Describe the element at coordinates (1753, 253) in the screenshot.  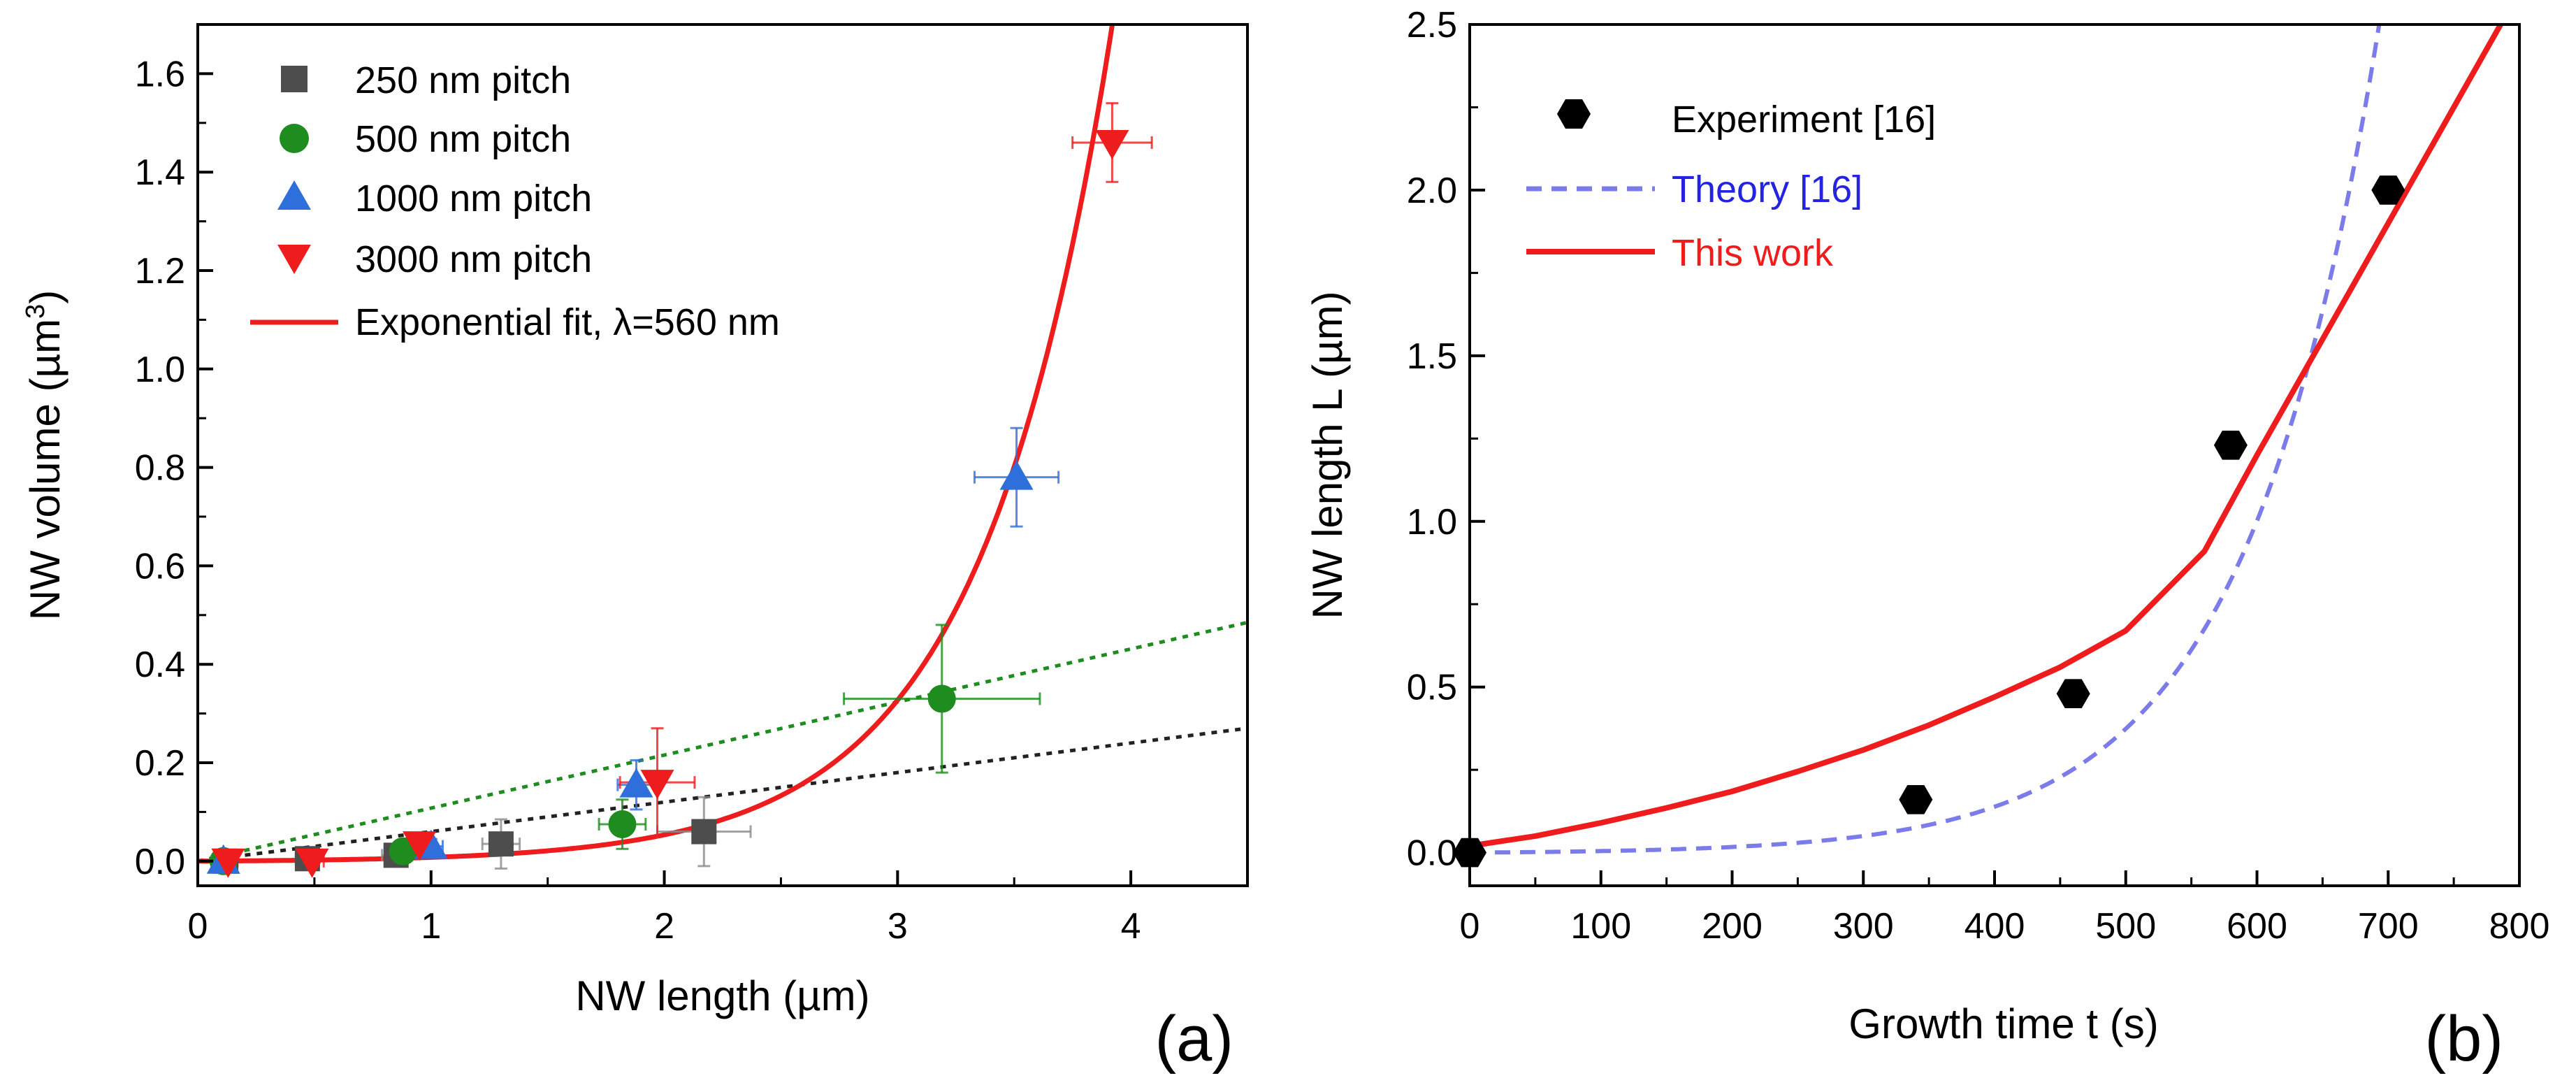
I see `legend-label-this-work: This work` at that location.